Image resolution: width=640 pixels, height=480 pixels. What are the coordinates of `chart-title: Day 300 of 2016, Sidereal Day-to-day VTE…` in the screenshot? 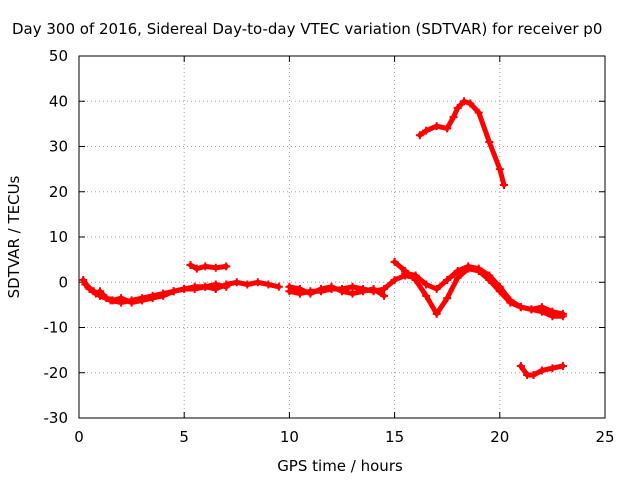 It's located at (307, 29).